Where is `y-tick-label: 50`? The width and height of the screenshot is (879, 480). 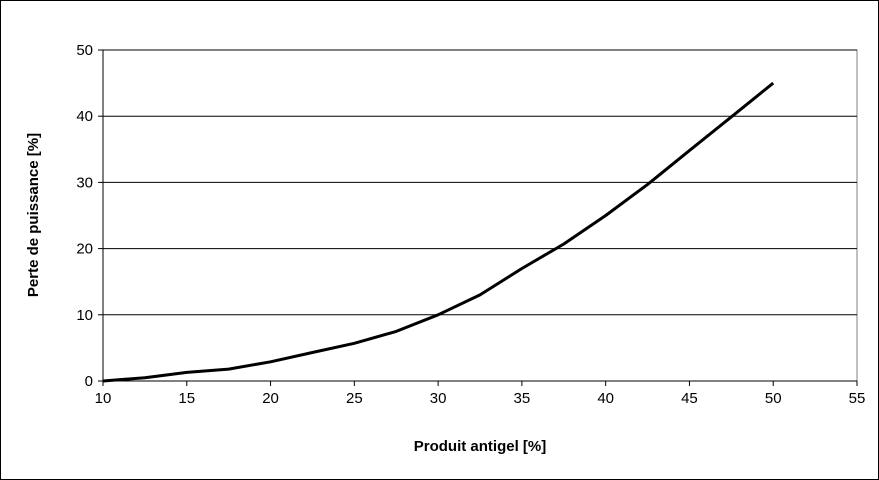 y-tick-label: 50 is located at coordinates (84, 50).